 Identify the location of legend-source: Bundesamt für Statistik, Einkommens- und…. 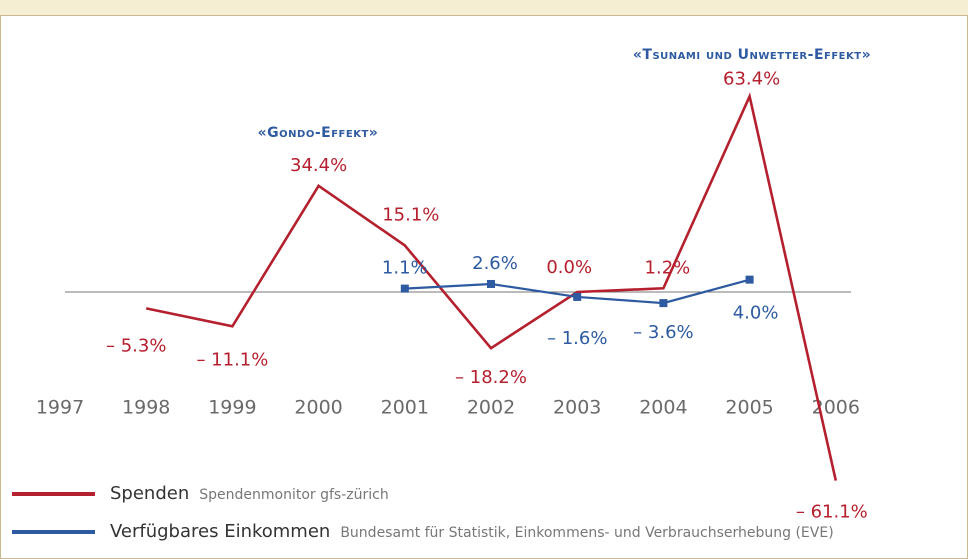
(586, 533).